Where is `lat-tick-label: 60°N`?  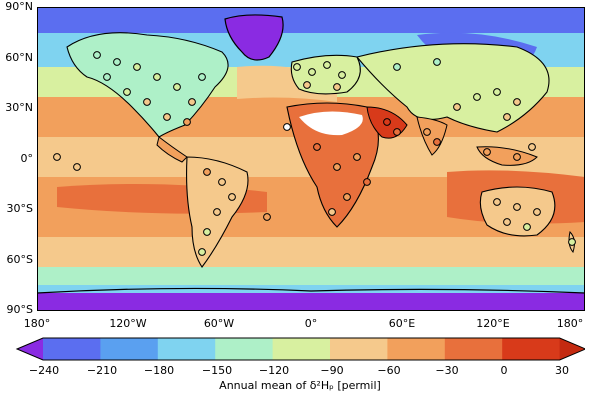 lat-tick-label: 60°N is located at coordinates (19, 57).